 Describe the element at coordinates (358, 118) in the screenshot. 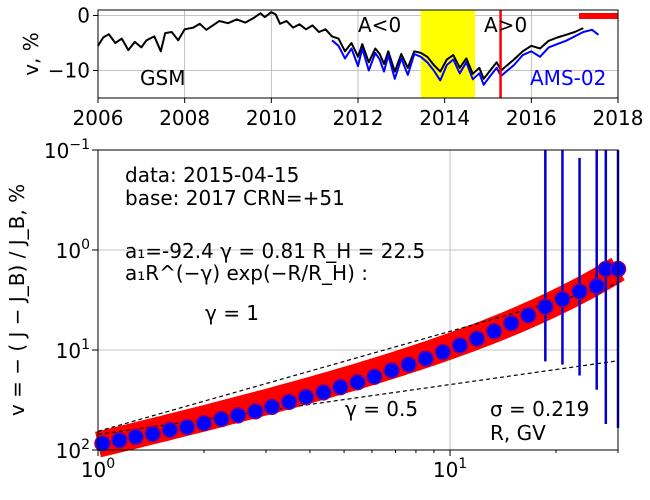

I see `top-x-tick-label: 2012` at that location.